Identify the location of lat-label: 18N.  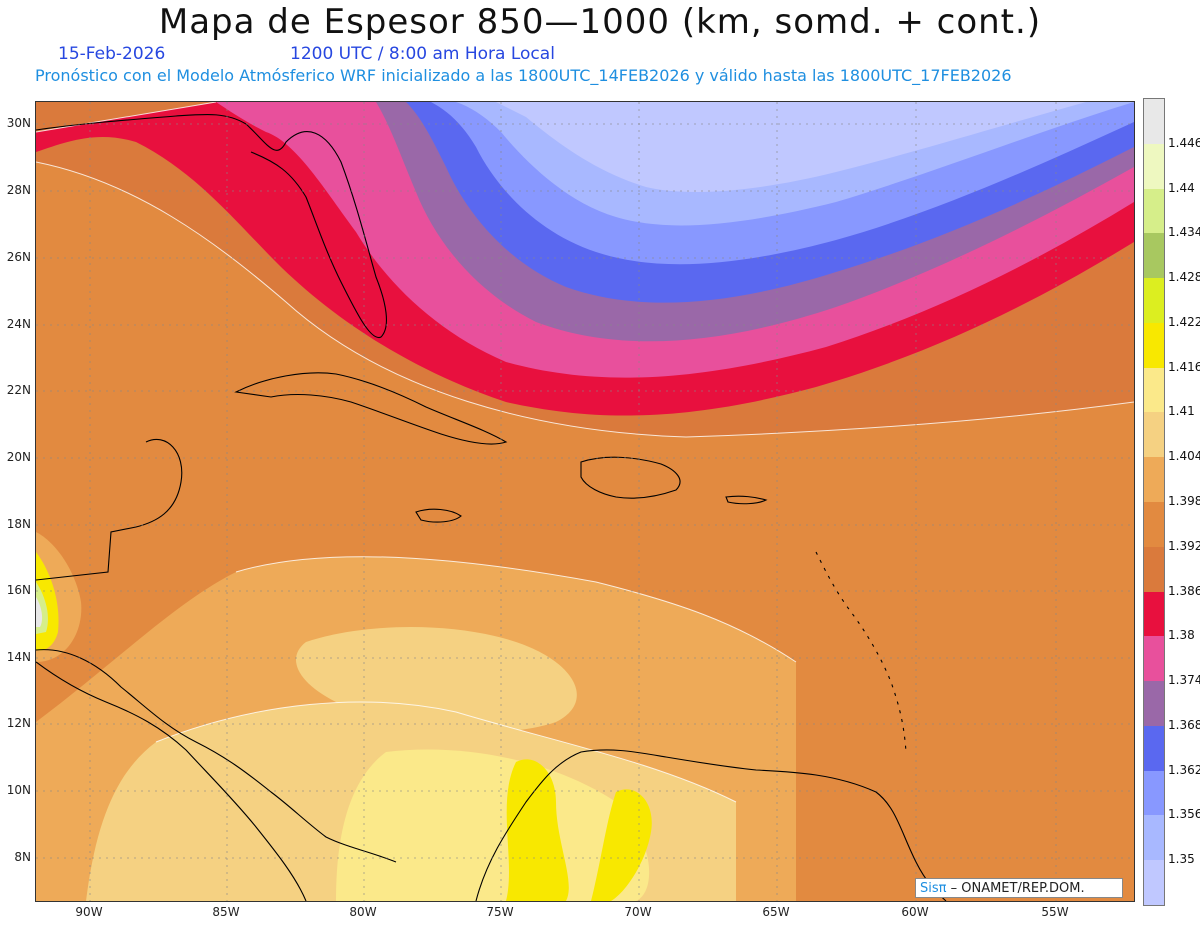
(18, 524).